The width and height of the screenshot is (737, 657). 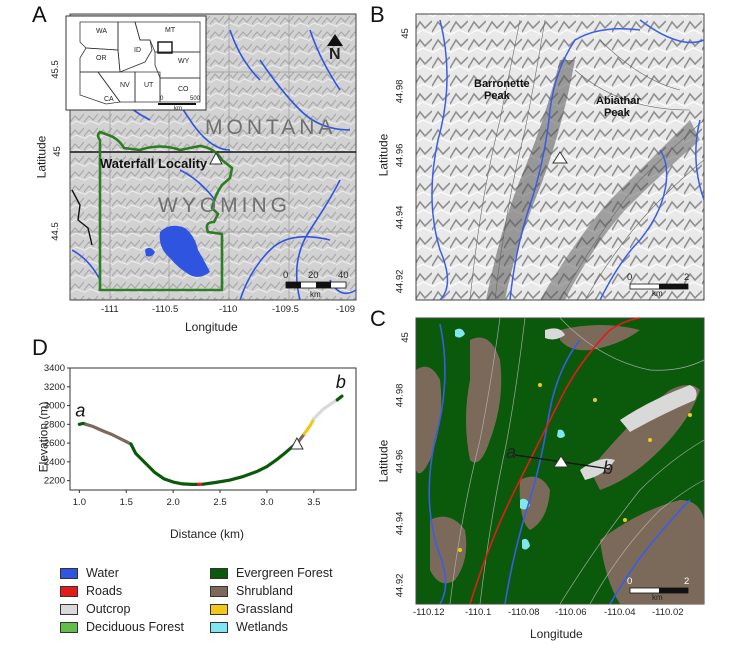 What do you see at coordinates (617, 113) in the screenshot?
I see `peak-abiathar-line2: Peak` at bounding box center [617, 113].